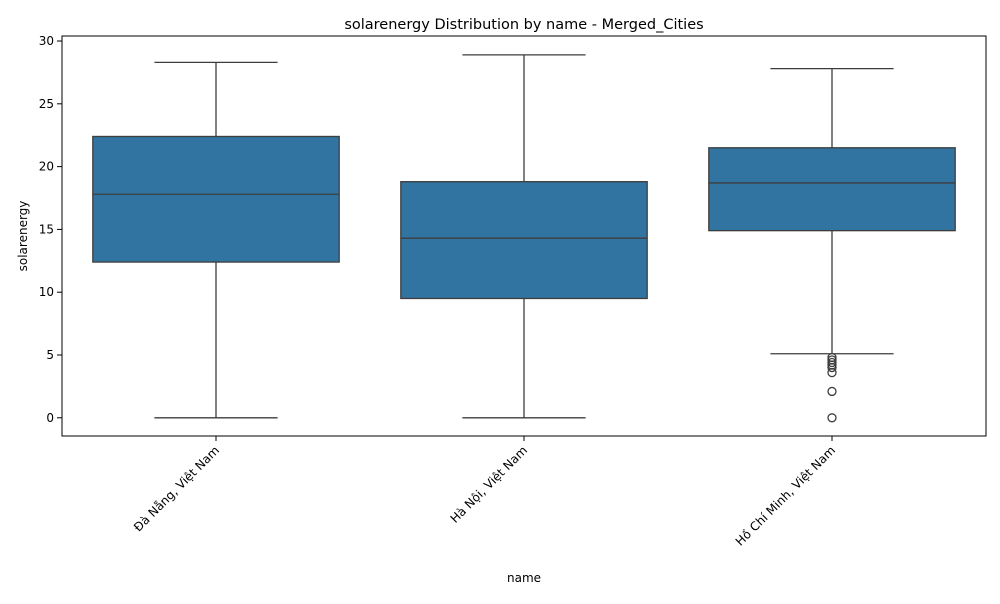 Image resolution: width=1000 pixels, height=604 pixels. Describe the element at coordinates (46, 41) in the screenshot. I see `y-tick-label: 30` at that location.